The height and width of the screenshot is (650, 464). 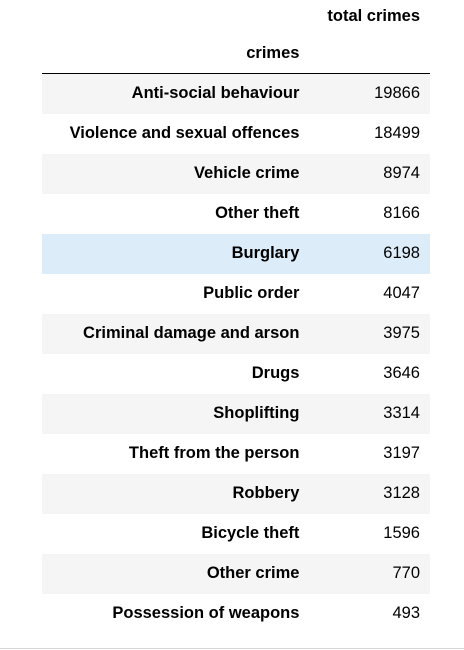 What do you see at coordinates (214, 453) in the screenshot?
I see `row-label: Theft from the person` at bounding box center [214, 453].